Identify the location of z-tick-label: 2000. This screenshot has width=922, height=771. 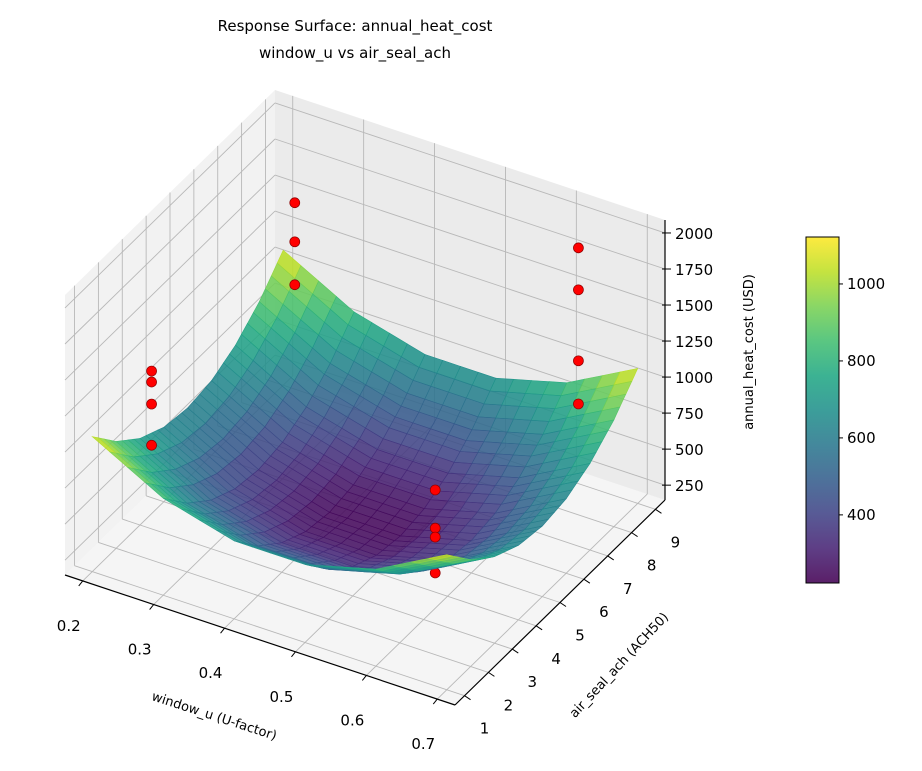
(694, 234).